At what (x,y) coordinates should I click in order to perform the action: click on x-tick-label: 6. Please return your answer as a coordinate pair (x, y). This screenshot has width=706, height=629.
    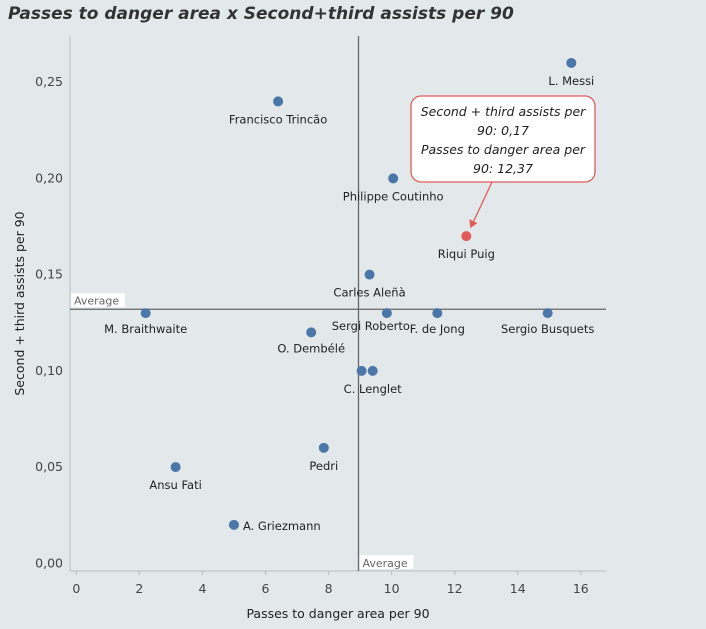
    Looking at the image, I should click on (266, 588).